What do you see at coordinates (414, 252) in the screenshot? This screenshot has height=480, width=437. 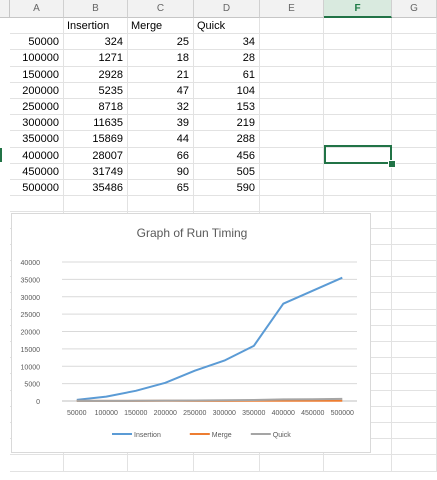 I see `cell-g15` at bounding box center [414, 252].